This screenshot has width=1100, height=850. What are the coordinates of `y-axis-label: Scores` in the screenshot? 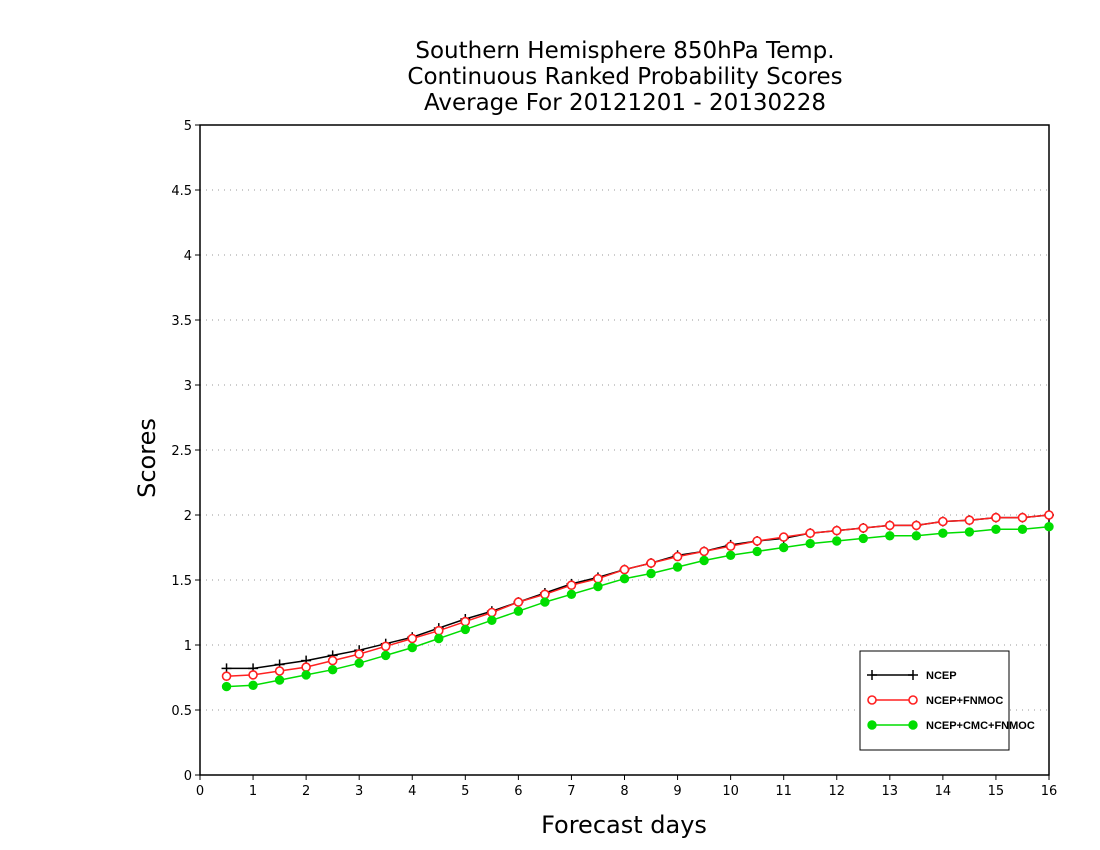 It's located at (147, 458).